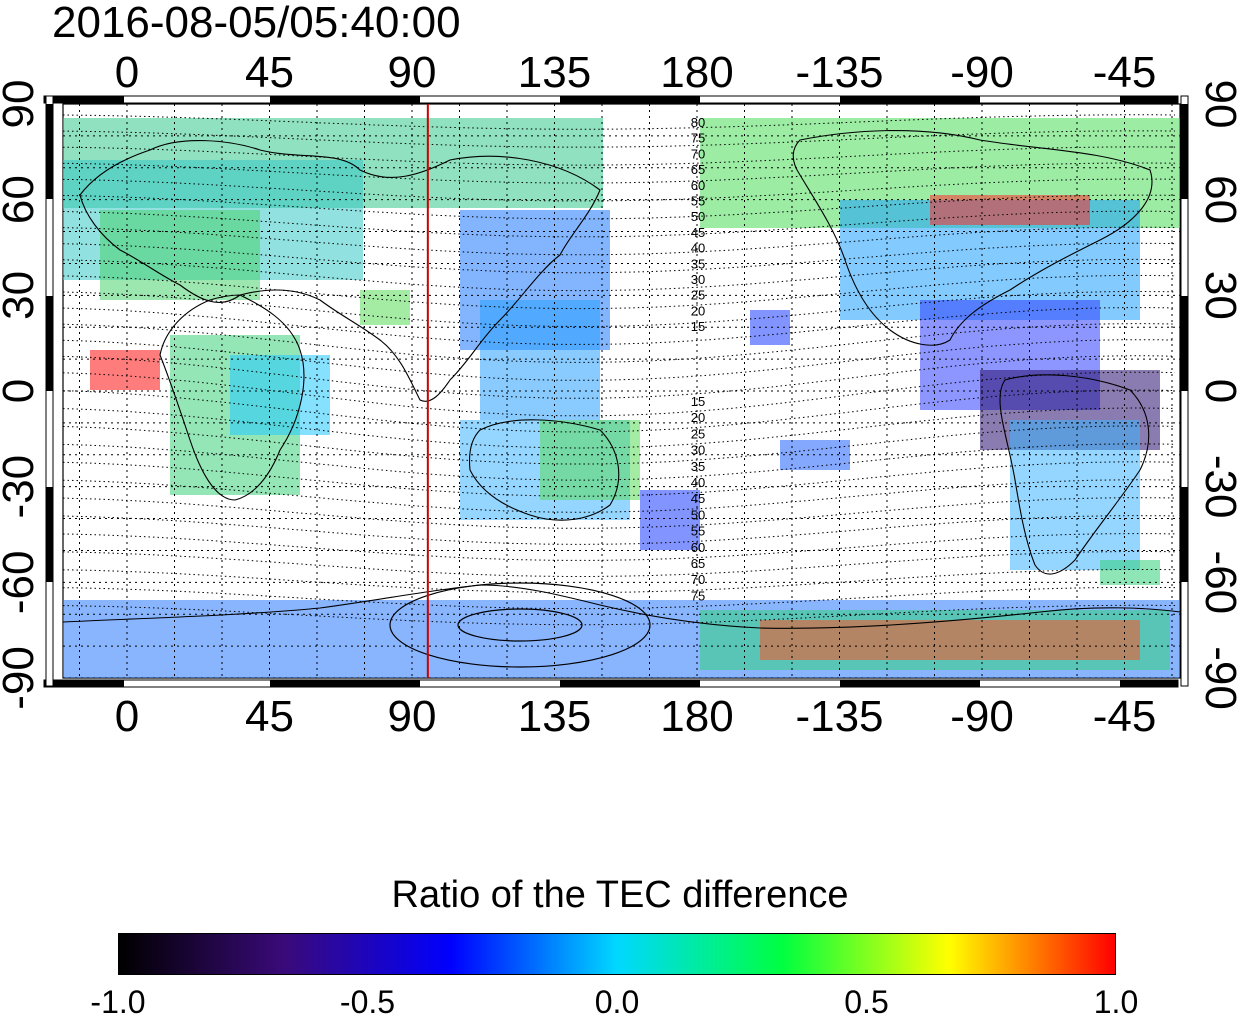 The image size is (1240, 1024). What do you see at coordinates (21, 391) in the screenshot?
I see `left-lat-label: 0` at bounding box center [21, 391].